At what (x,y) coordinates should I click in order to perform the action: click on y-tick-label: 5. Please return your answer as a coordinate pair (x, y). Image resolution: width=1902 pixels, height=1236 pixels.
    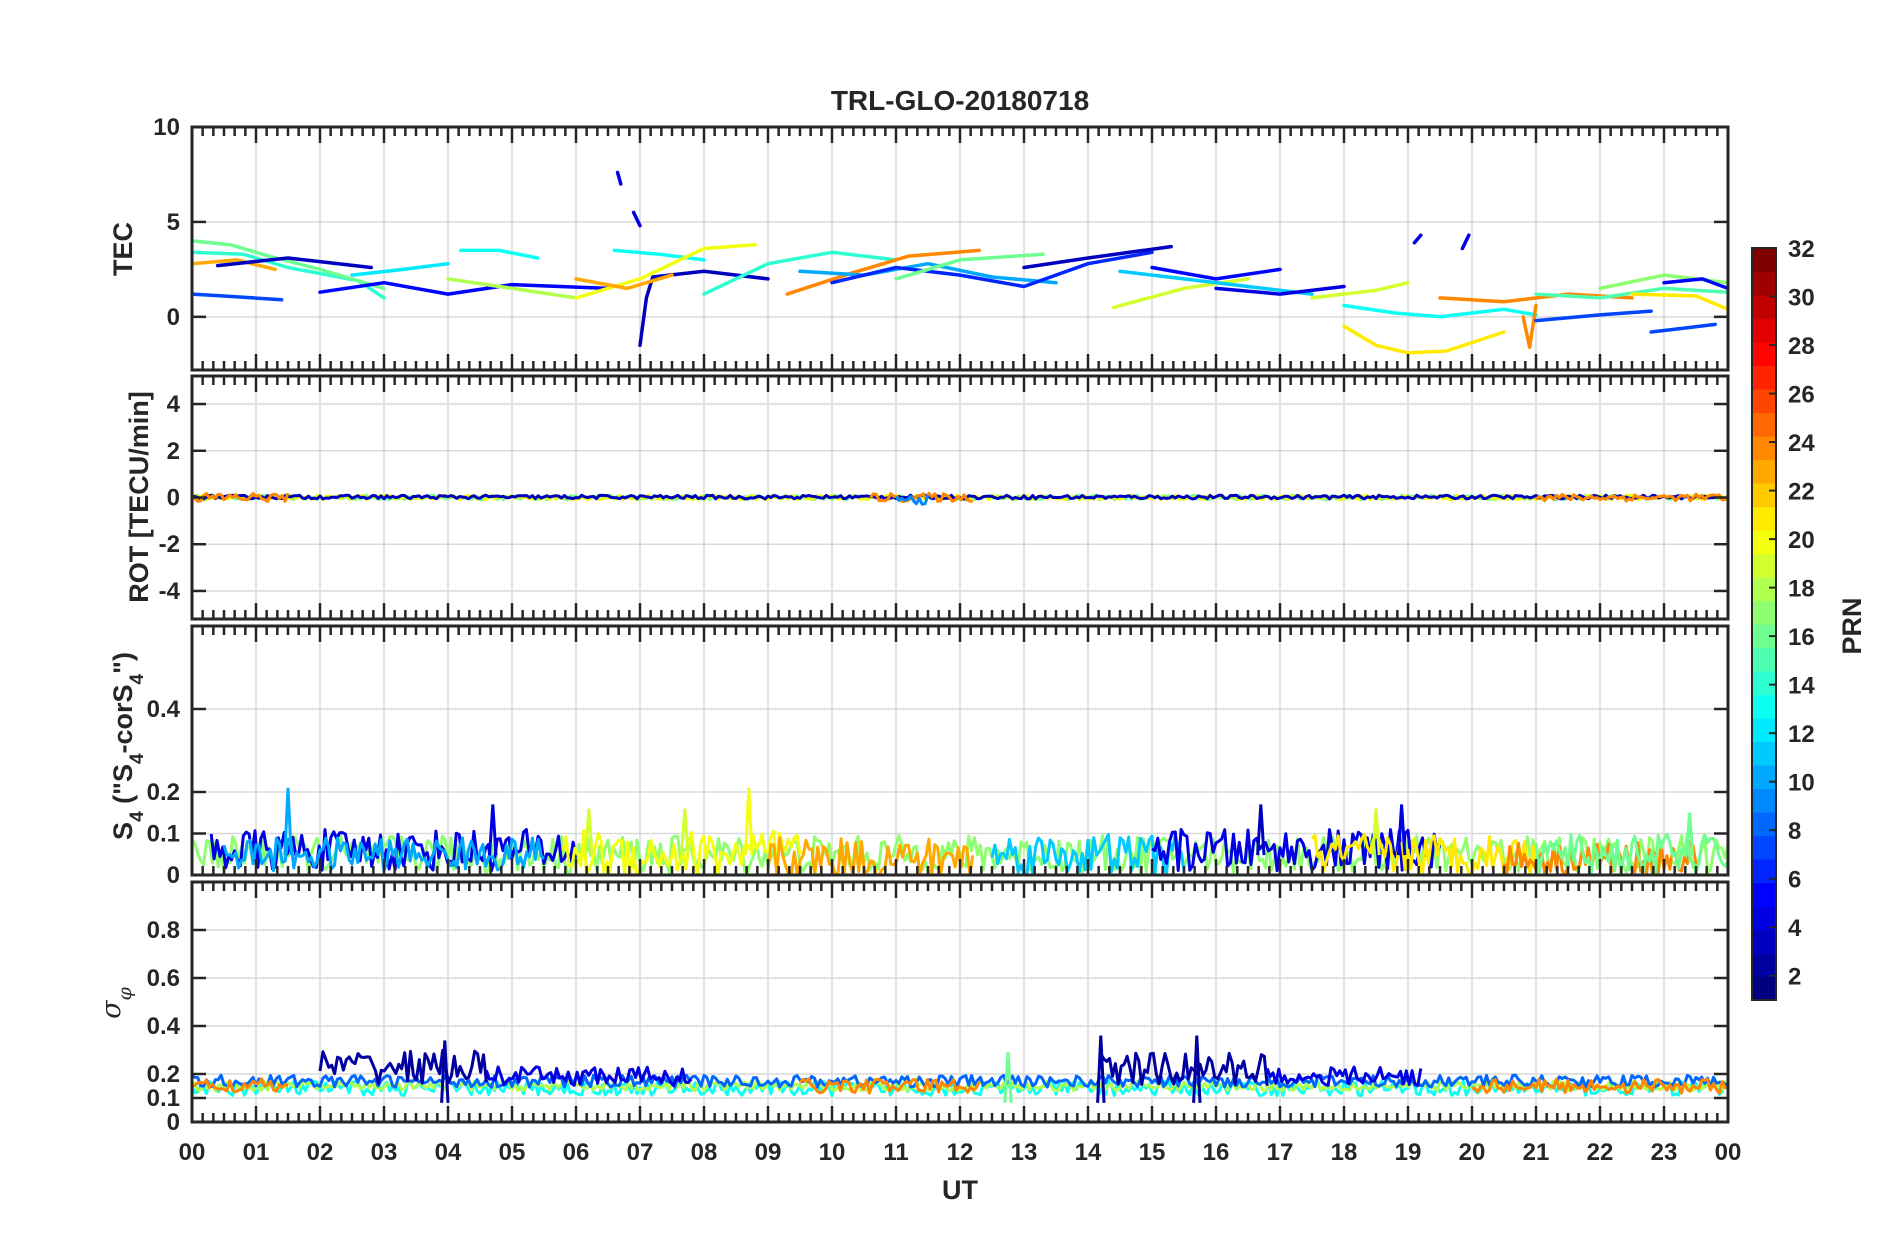
    Looking at the image, I should click on (173, 222).